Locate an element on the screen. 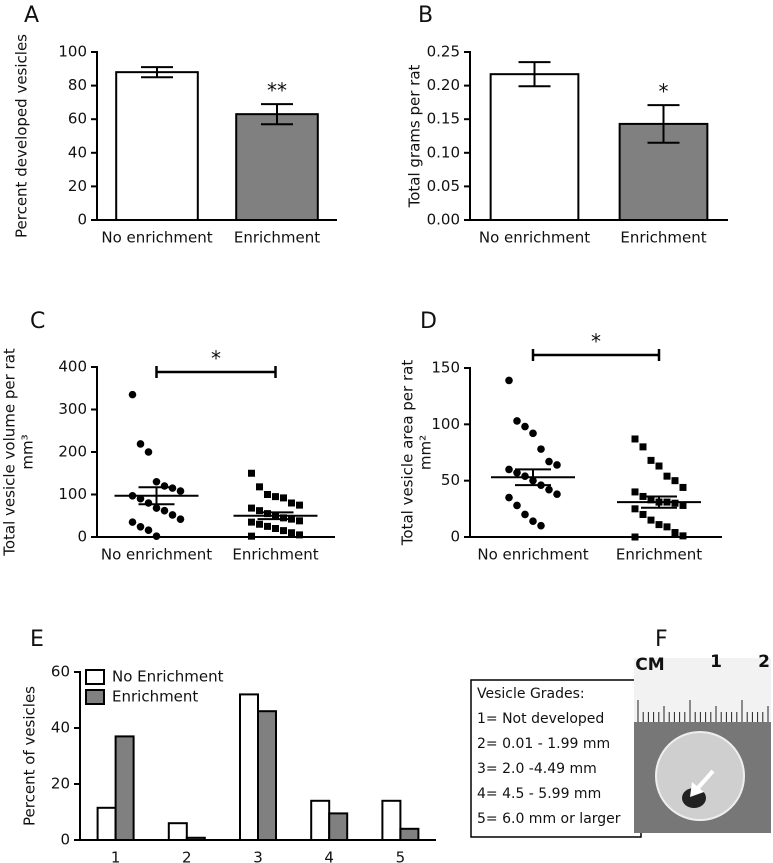 This screenshot has height=863, width=773. legend-label: Enrichment is located at coordinates (155, 697).